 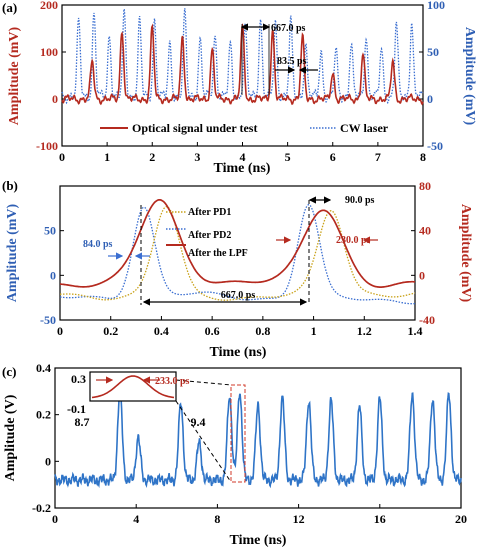 What do you see at coordinates (242, 65) in the screenshot?
I see `series-signal` at bounding box center [242, 65].